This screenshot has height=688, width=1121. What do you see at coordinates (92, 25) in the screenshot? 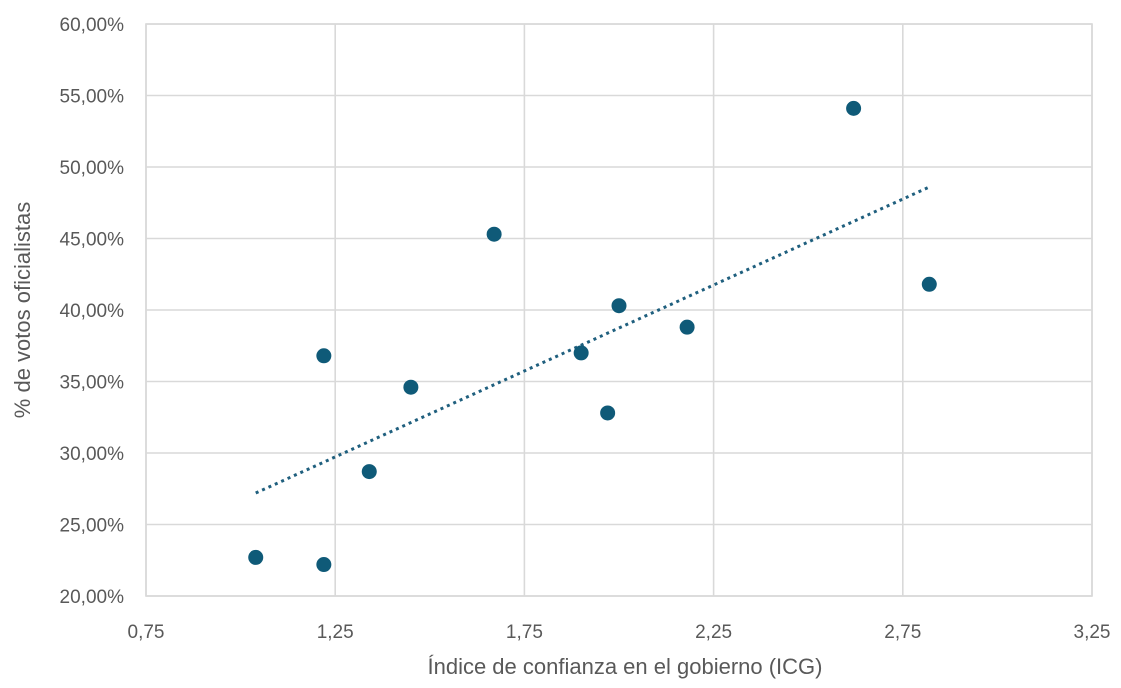
I see `y-tick-label: 60,00%` at bounding box center [92, 25].